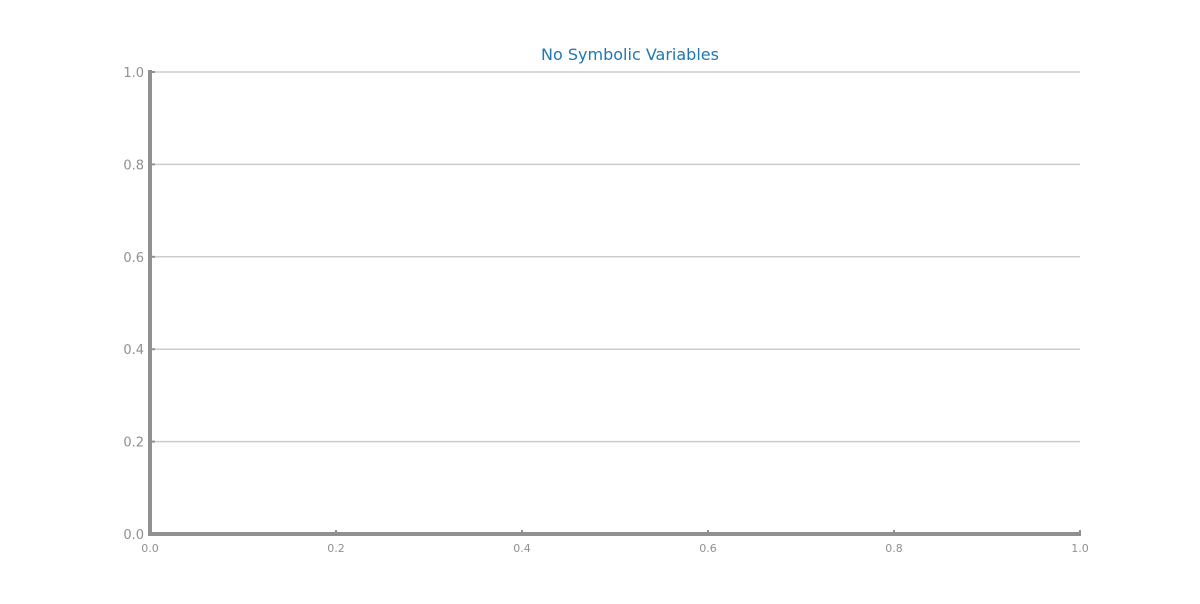  Describe the element at coordinates (133, 535) in the screenshot. I see `y-tick-label: 0.0` at that location.